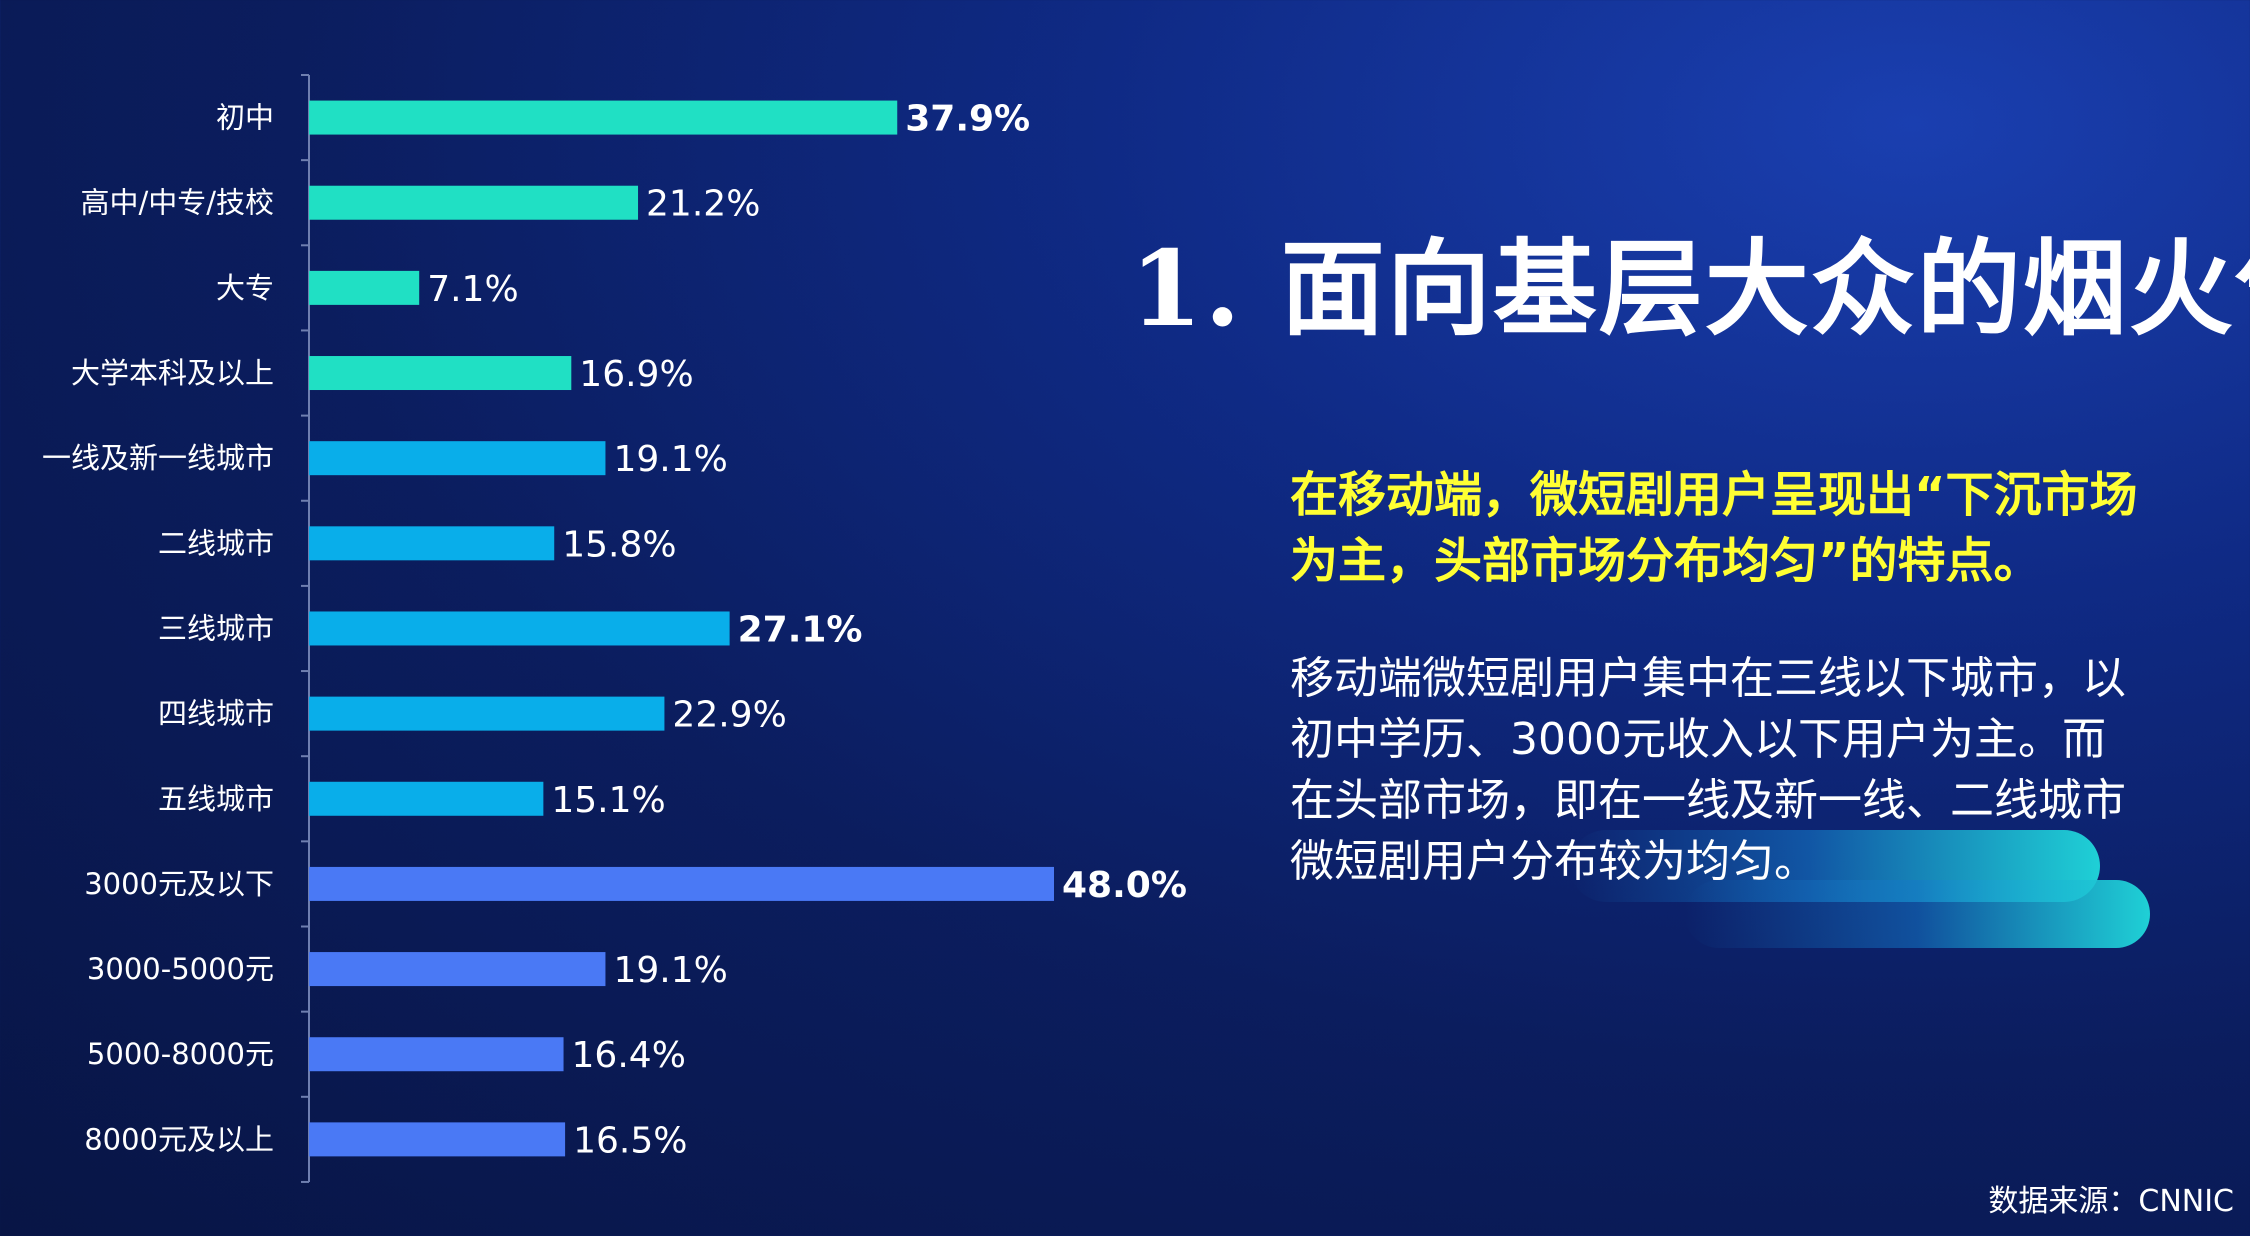 This screenshot has width=2250, height=1236. Describe the element at coordinates (245, 118) in the screenshot. I see `category-label-1: 初中` at that location.